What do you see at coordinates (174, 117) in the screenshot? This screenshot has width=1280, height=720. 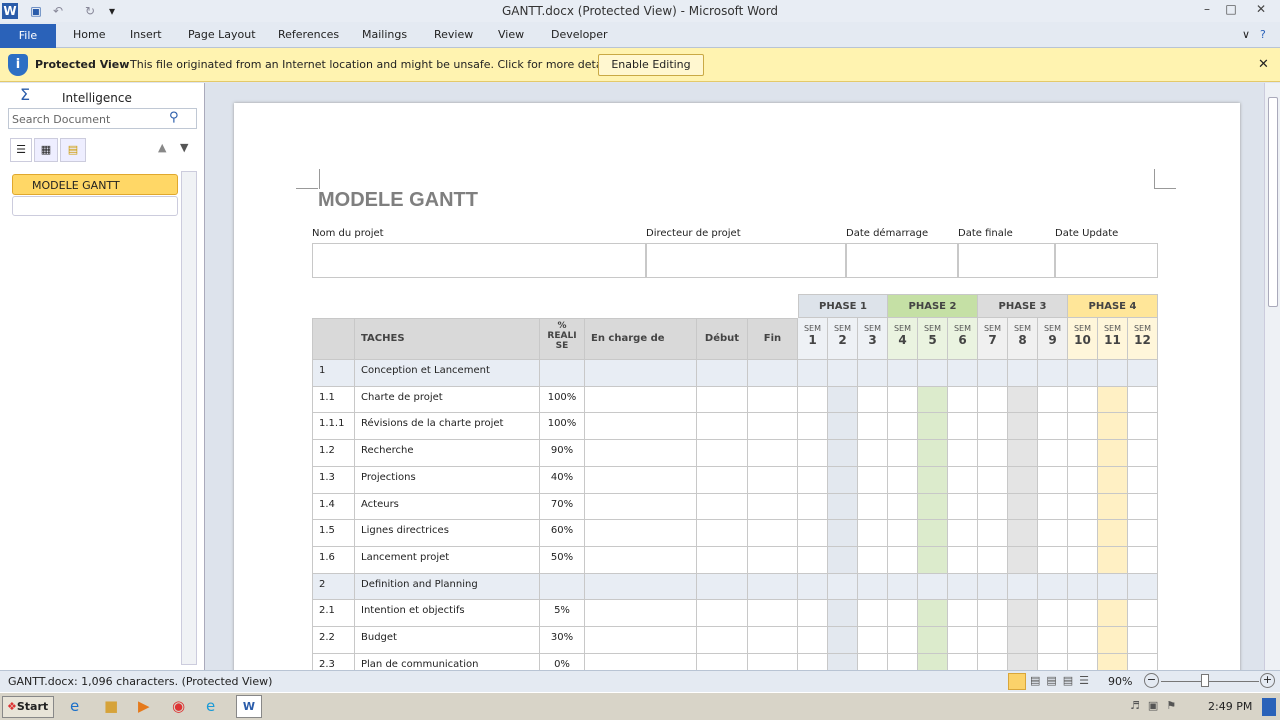 I see `search-icon: ⚲` at bounding box center [174, 117].